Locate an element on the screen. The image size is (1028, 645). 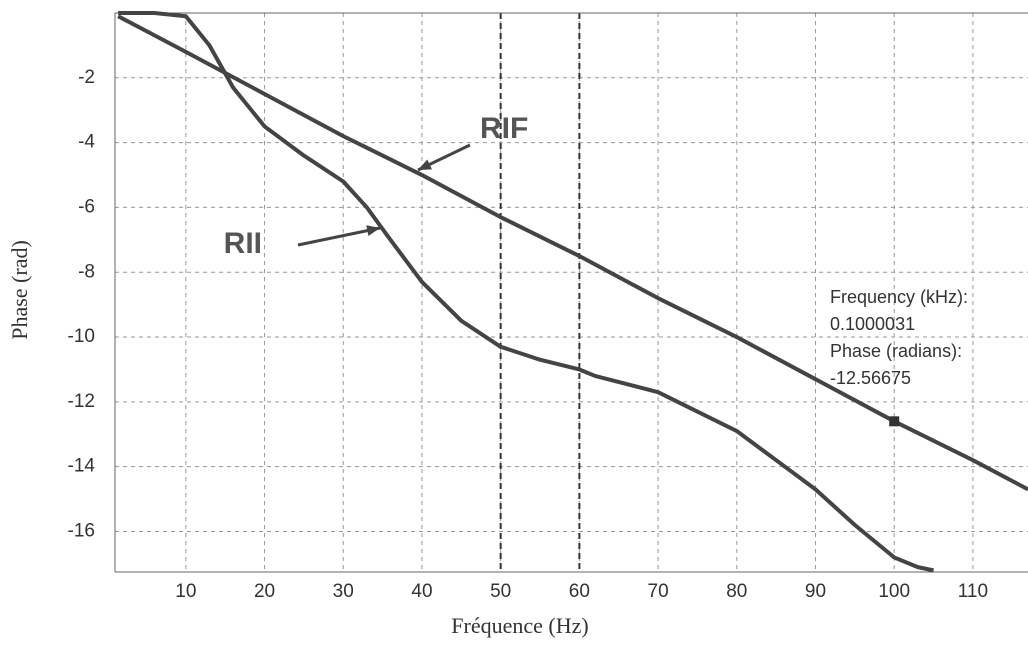
x-tick-label: 70 is located at coordinates (658, 591).